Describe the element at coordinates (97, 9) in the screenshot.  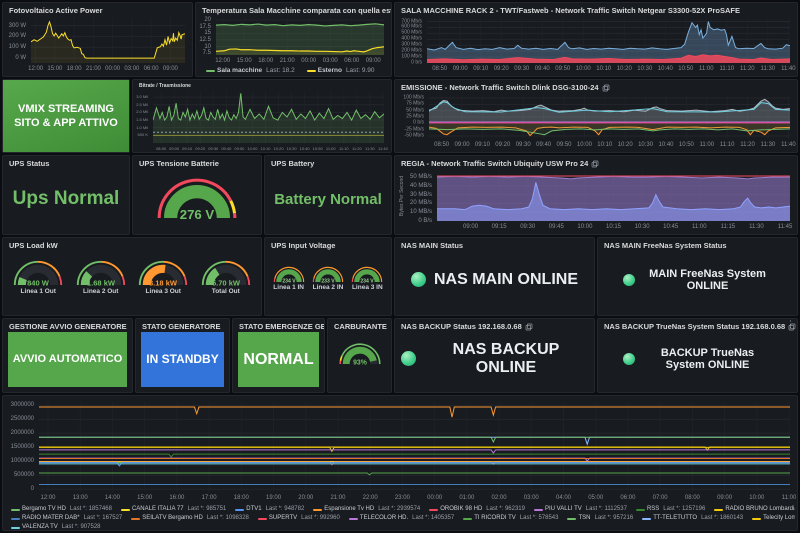
I see `panel-title-fotovoltaico: Fotovoltaico Active Power` at that location.